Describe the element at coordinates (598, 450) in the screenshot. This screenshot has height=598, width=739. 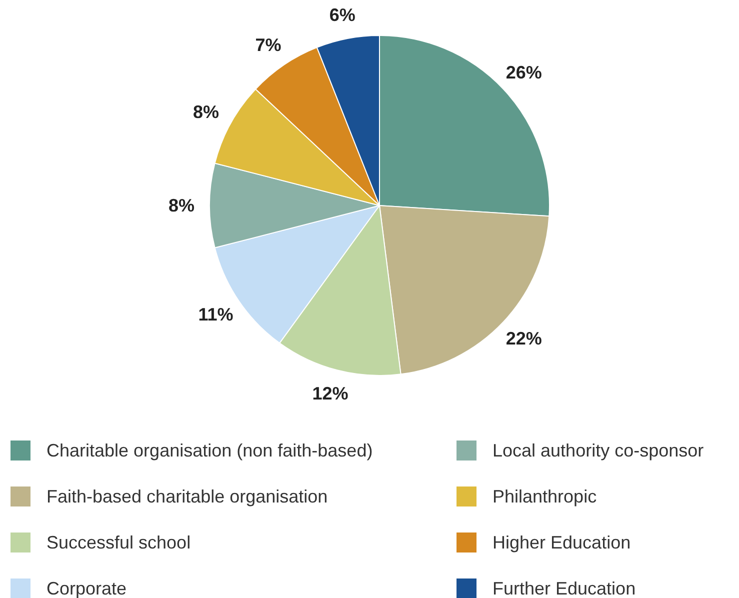
I see `legend-label: Local authority co-sponsor` at that location.